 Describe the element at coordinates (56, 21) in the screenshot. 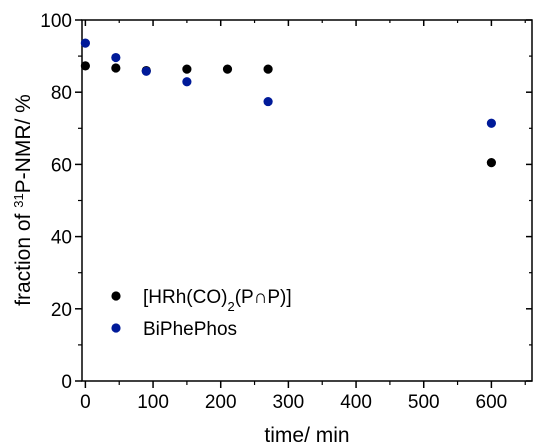

I see `y-tick-label: 100` at that location.